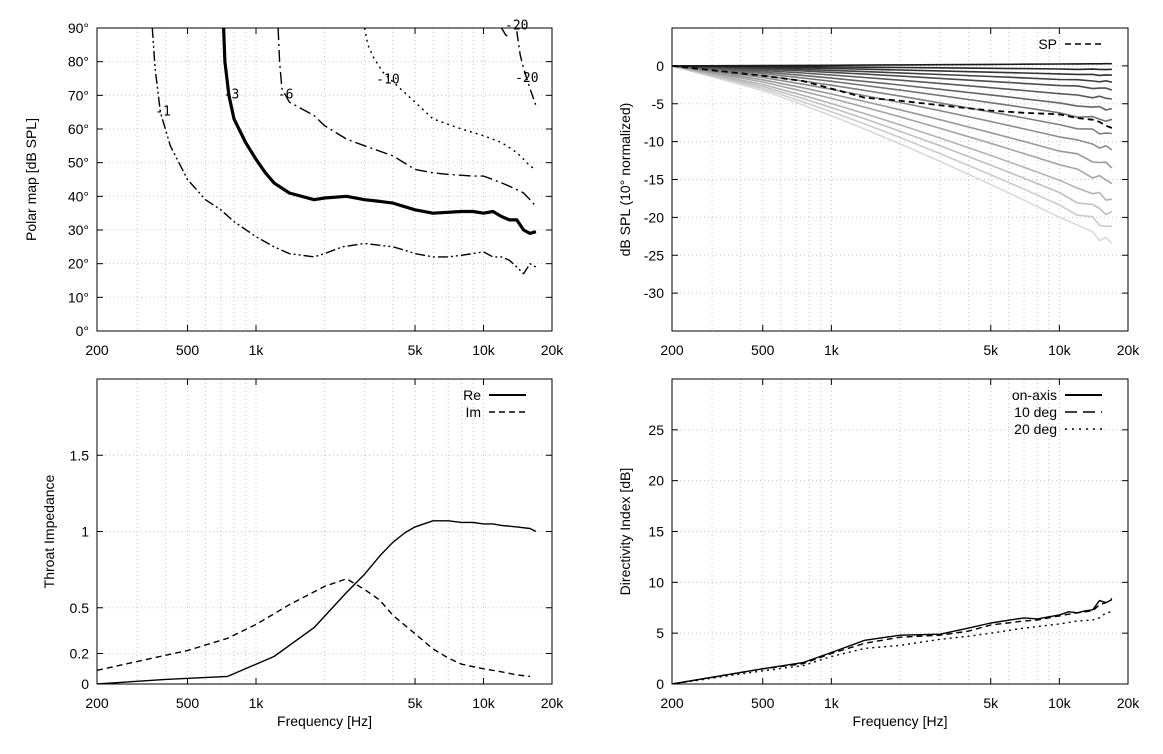  I want to click on plot-area-impedance, so click(317, 602).